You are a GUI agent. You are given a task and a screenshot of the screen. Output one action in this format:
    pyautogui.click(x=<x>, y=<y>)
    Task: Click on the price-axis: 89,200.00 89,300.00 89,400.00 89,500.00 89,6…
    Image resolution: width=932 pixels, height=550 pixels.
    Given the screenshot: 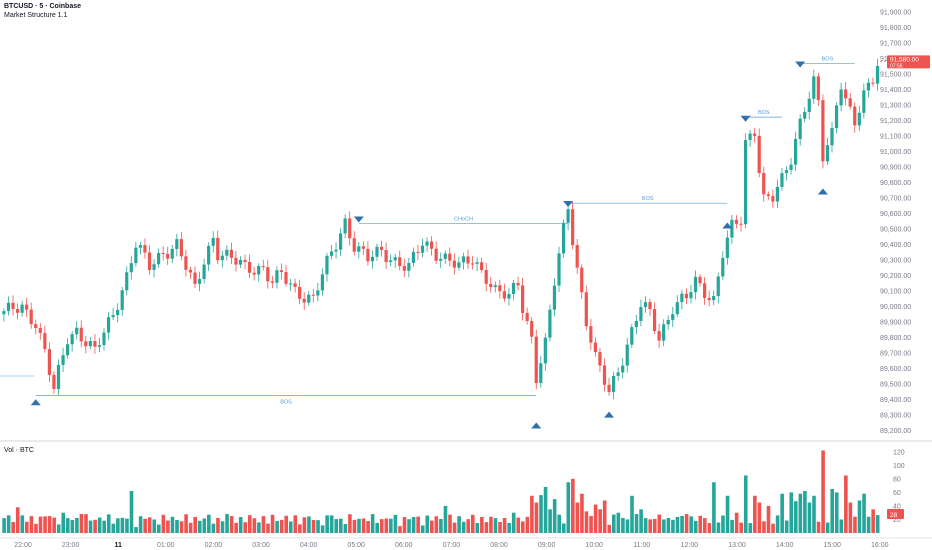 What is the action you would take?
    pyautogui.click(x=895, y=222)
    